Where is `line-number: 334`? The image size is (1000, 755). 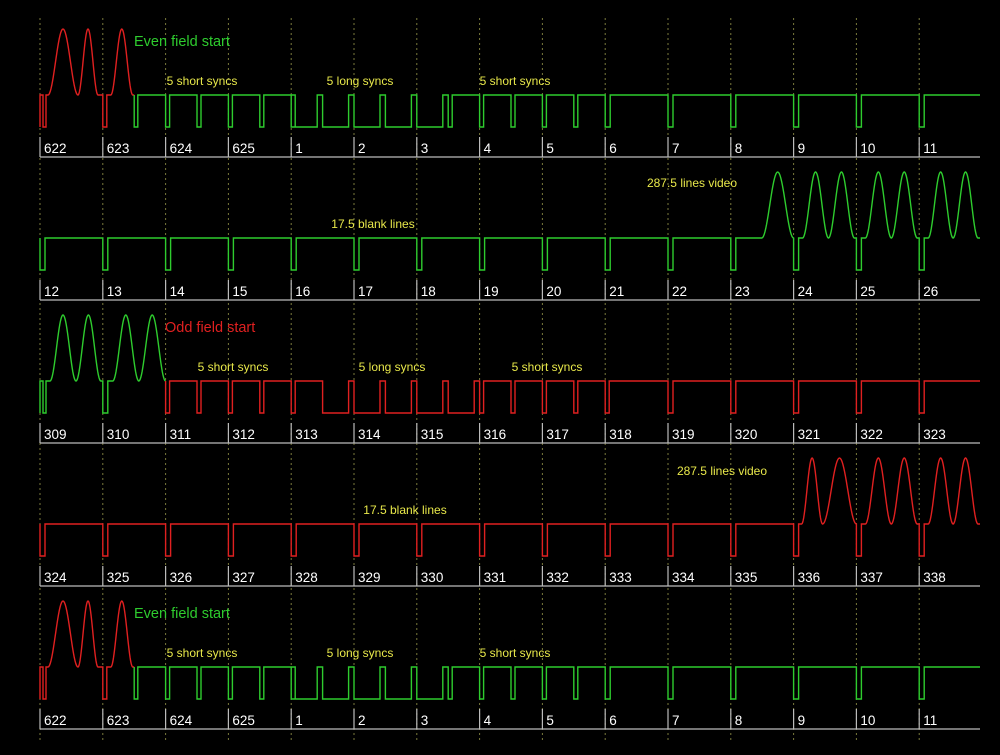
line-number: 334 is located at coordinates (683, 577).